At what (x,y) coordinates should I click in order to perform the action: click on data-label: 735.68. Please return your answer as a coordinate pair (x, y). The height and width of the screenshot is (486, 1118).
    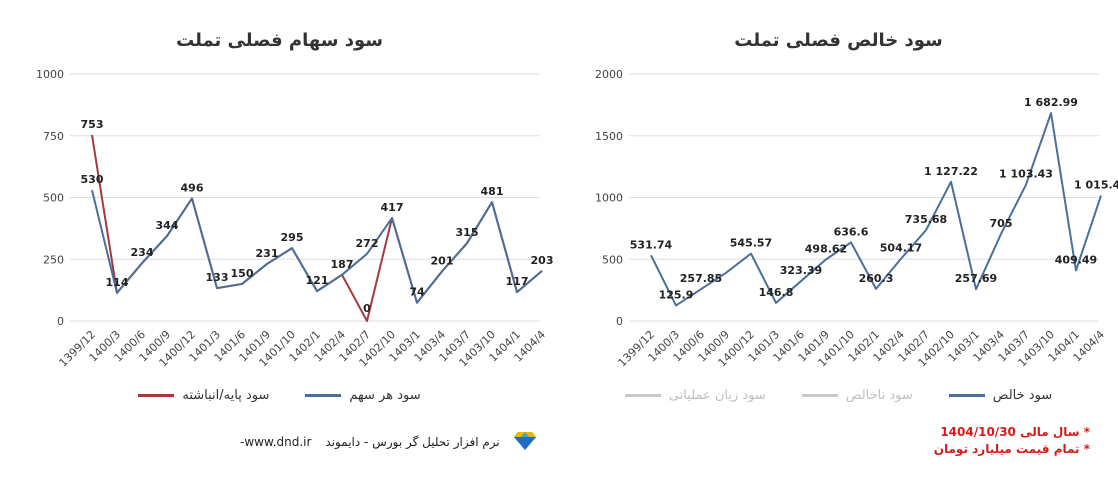
    Looking at the image, I should click on (926, 219).